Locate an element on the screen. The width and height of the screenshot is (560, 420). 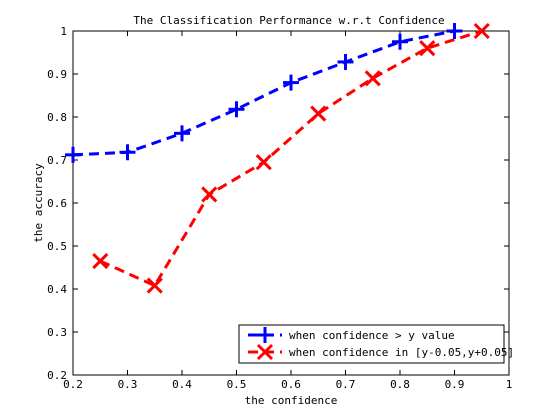
y-tick-label-3: 0.5 is located at coordinates (57, 246).